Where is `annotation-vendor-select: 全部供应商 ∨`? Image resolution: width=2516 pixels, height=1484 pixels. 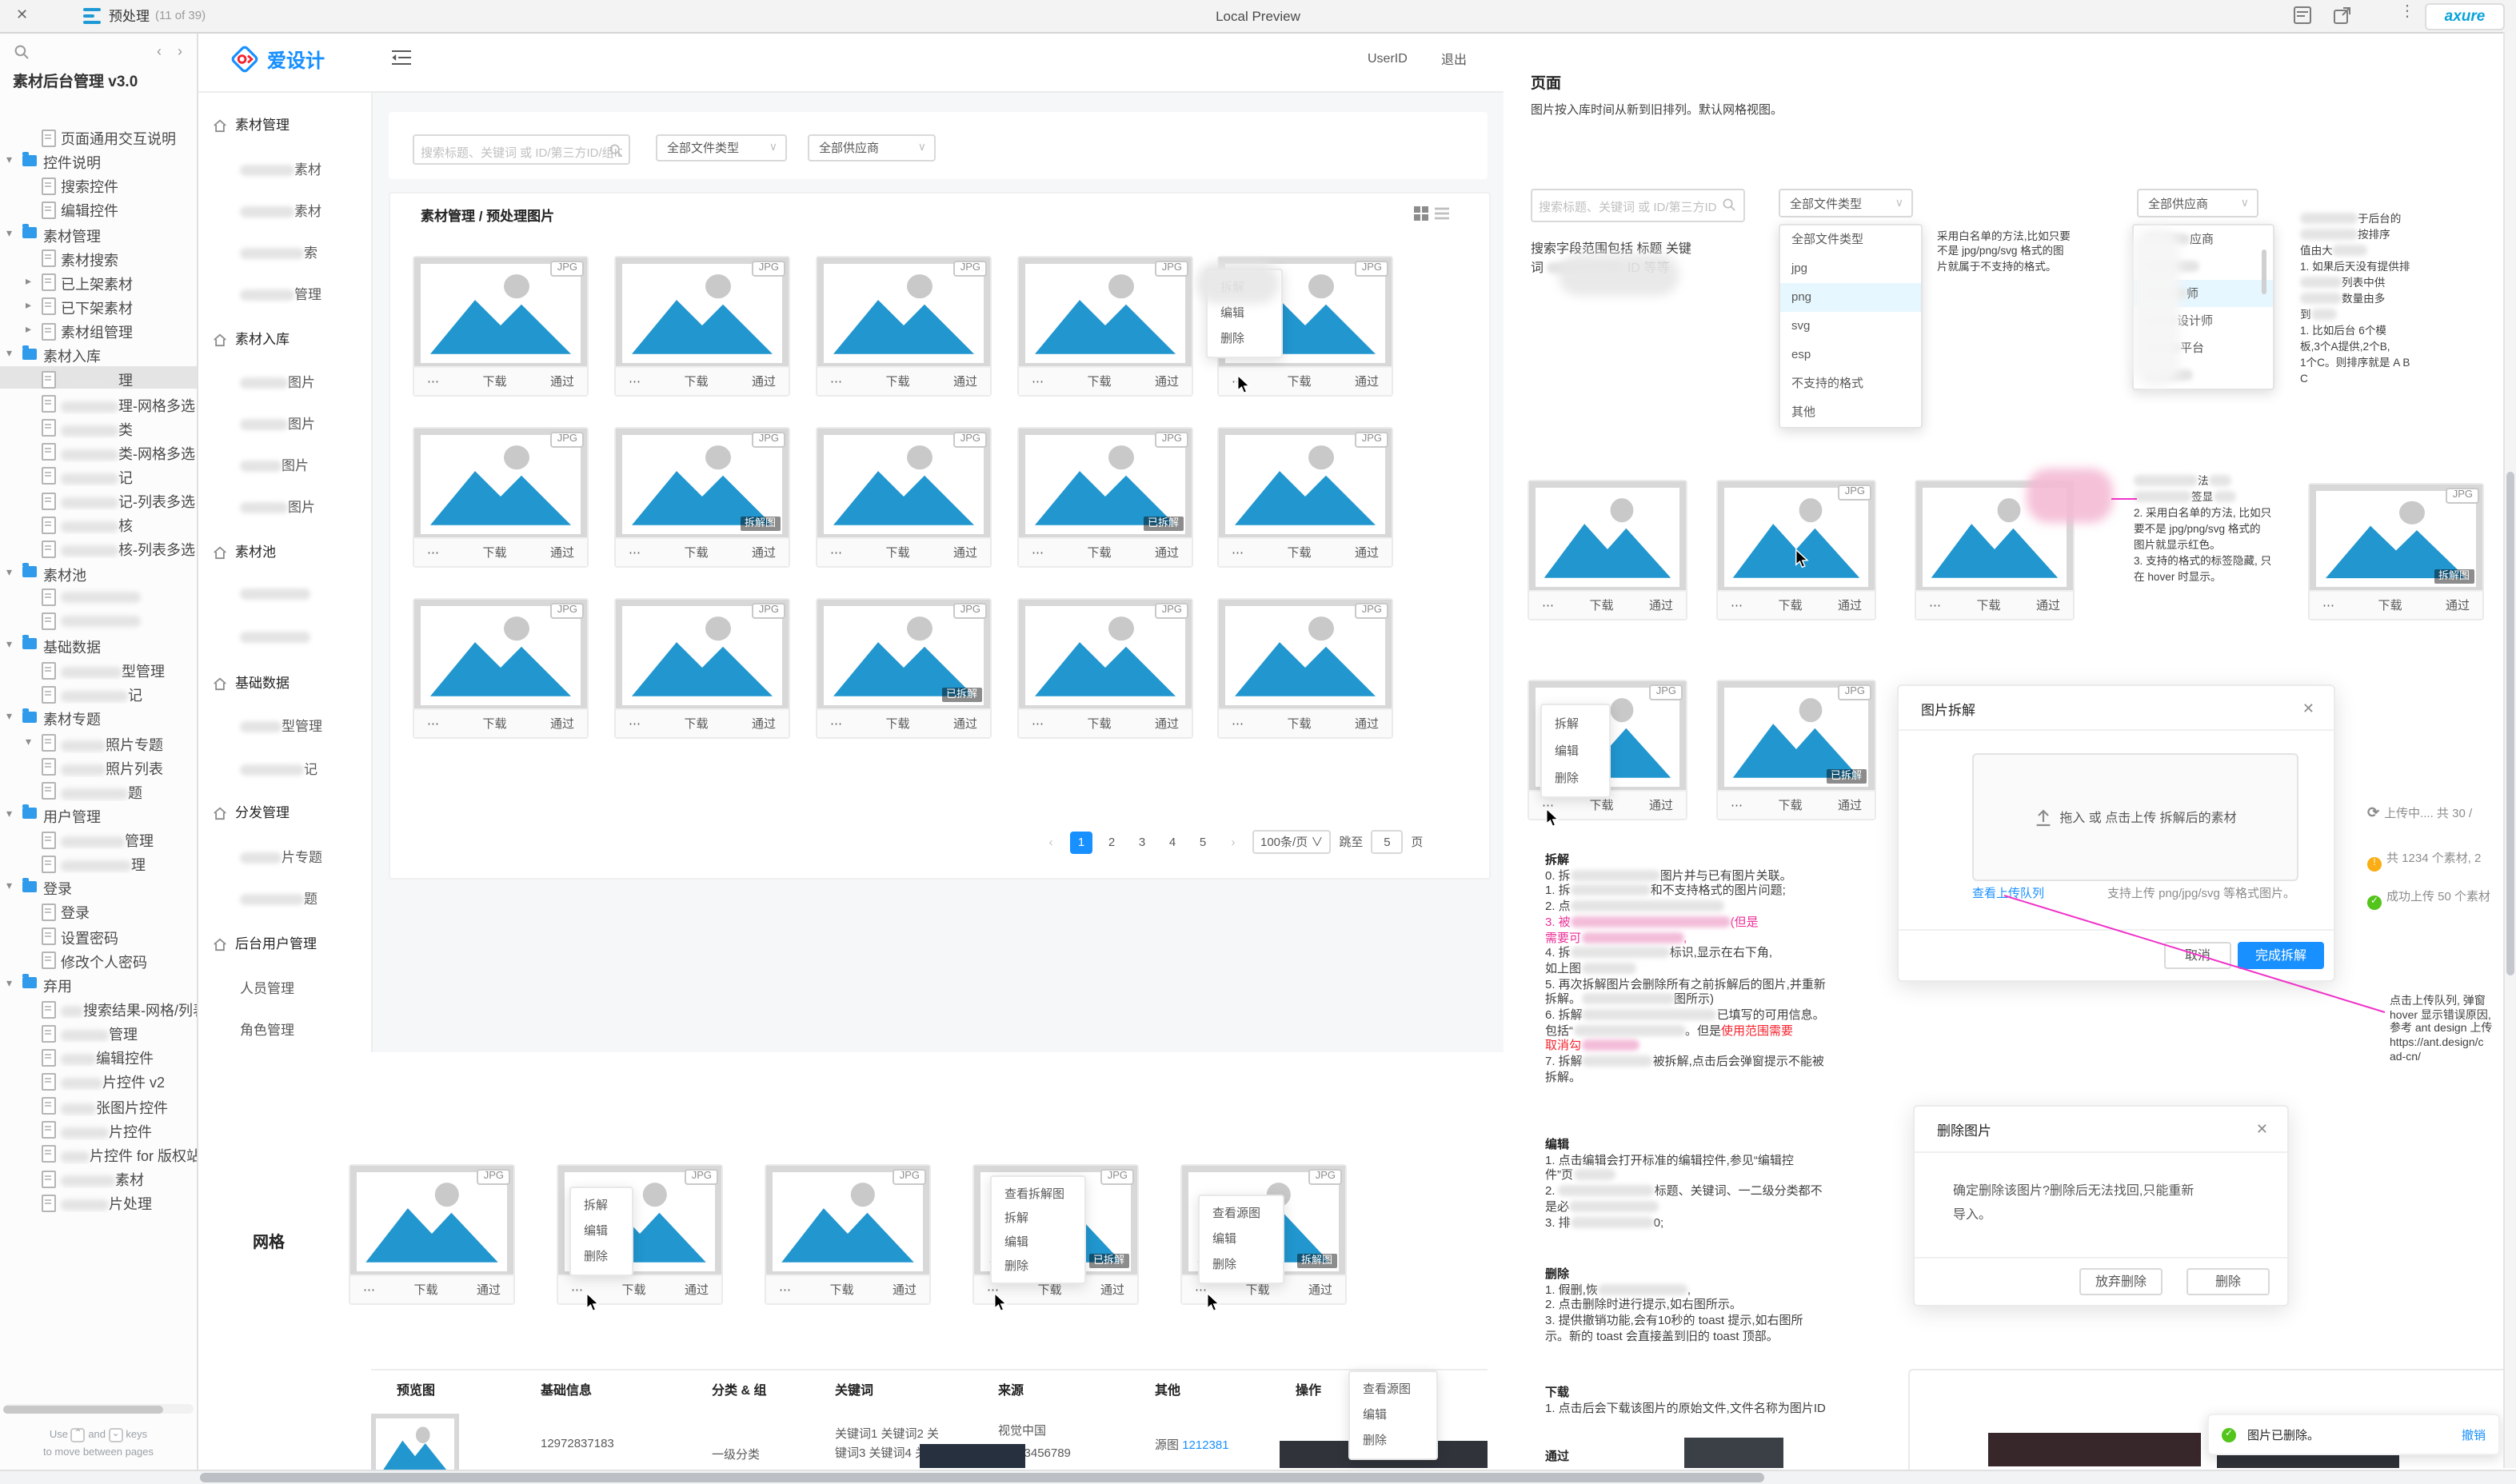
annotation-vendor-select: 全部供应商 ∨ is located at coordinates (2197, 203).